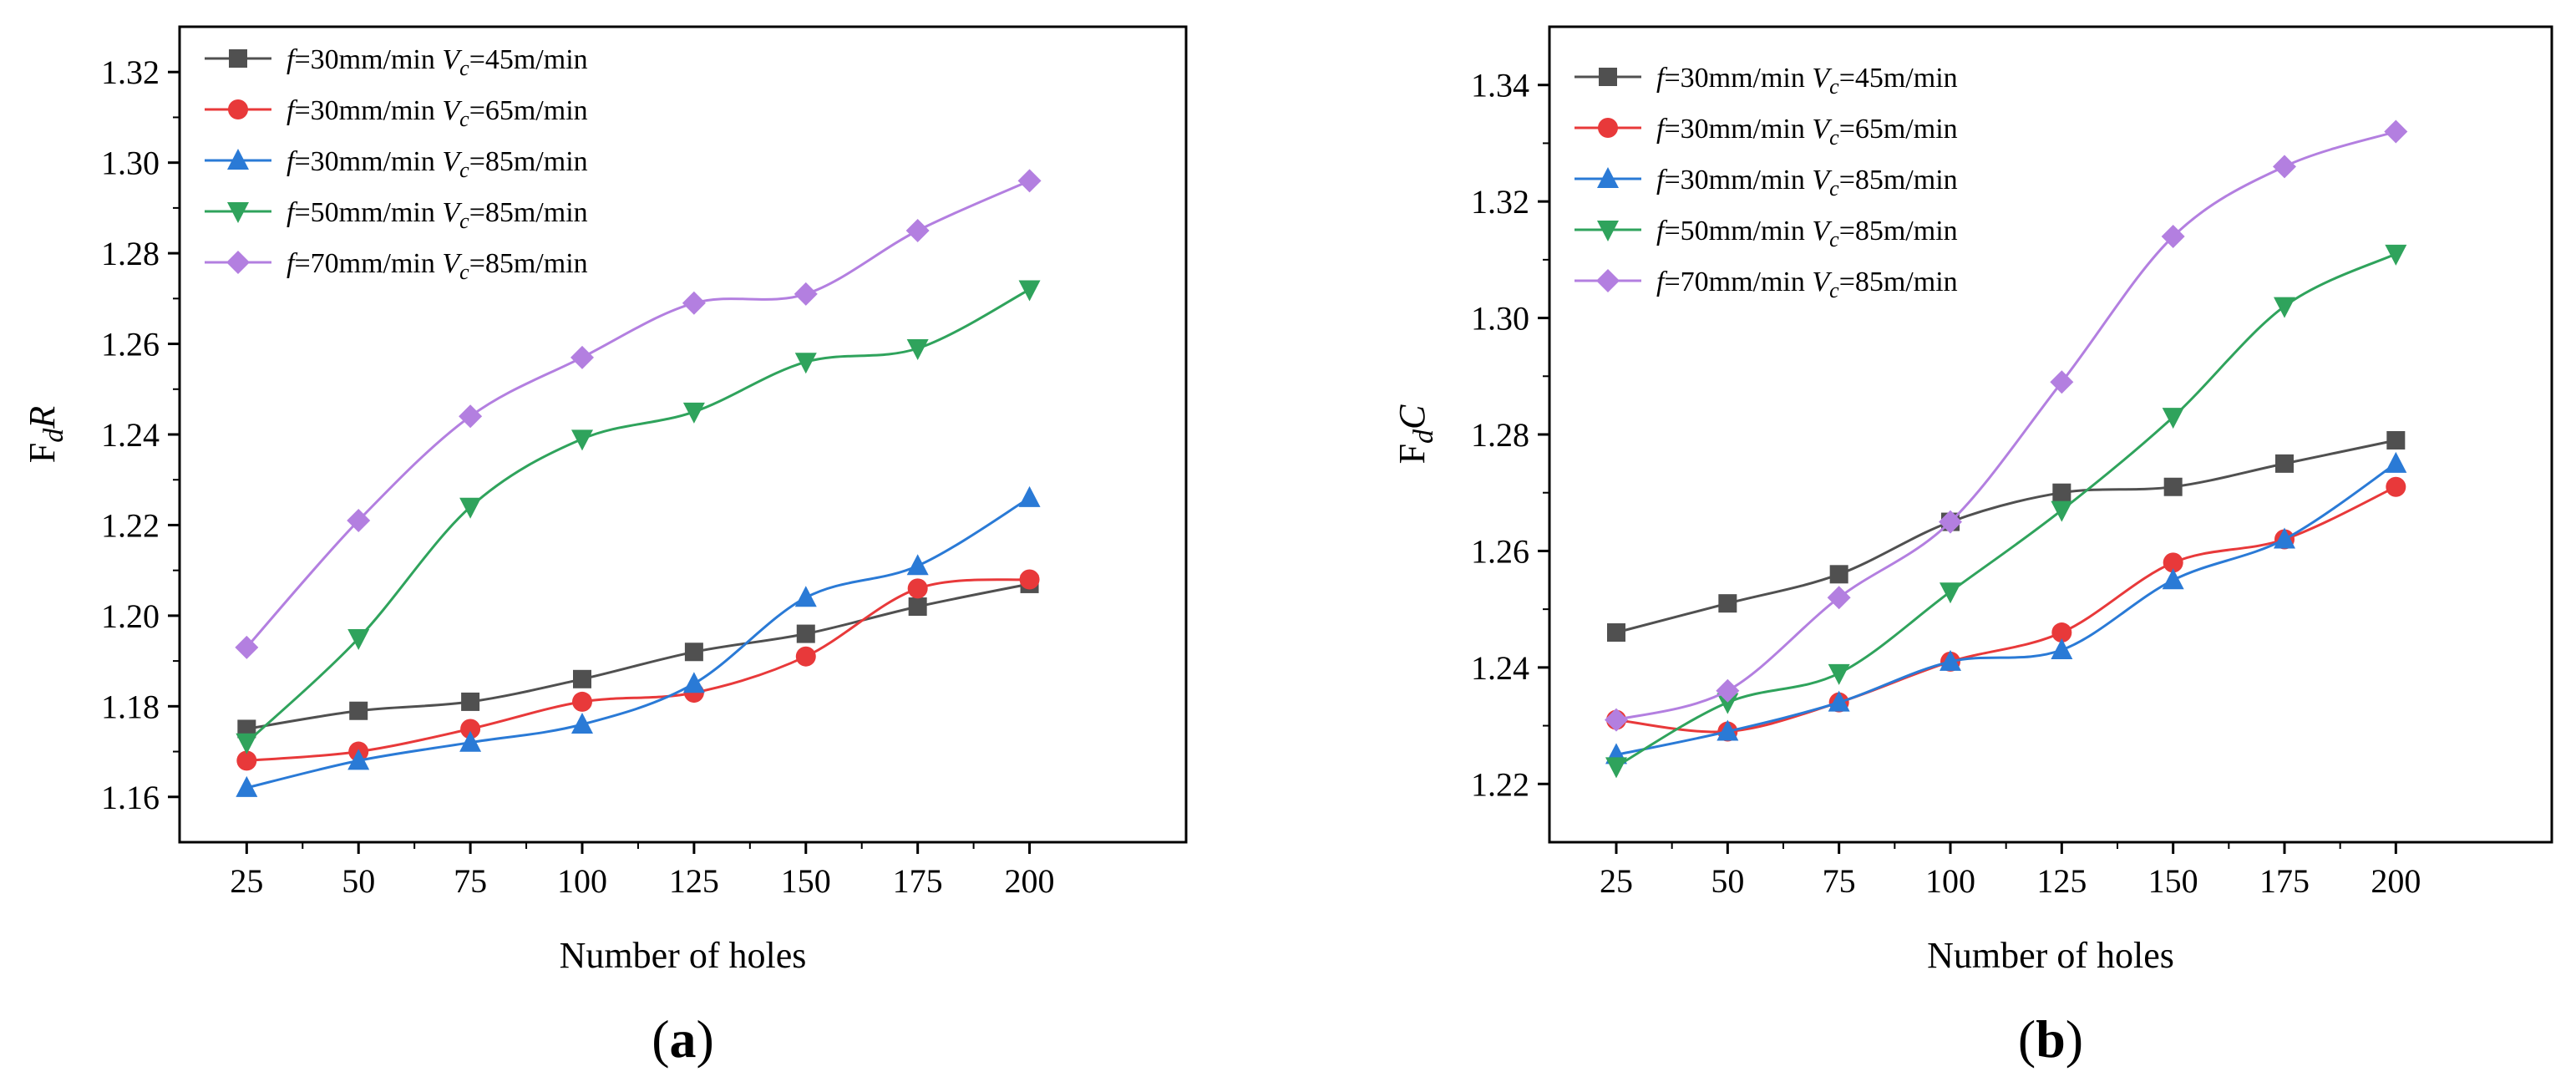 The image size is (2576, 1087). I want to click on y-tick-label: 1.16, so click(130, 797).